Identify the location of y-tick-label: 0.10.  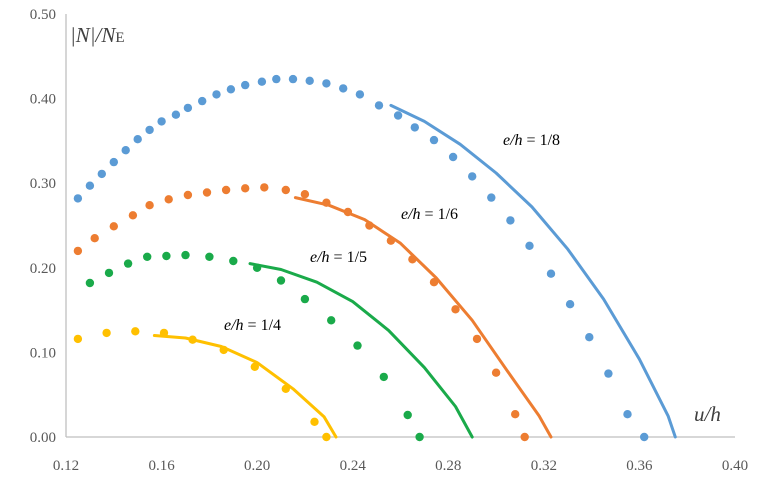
(43, 353).